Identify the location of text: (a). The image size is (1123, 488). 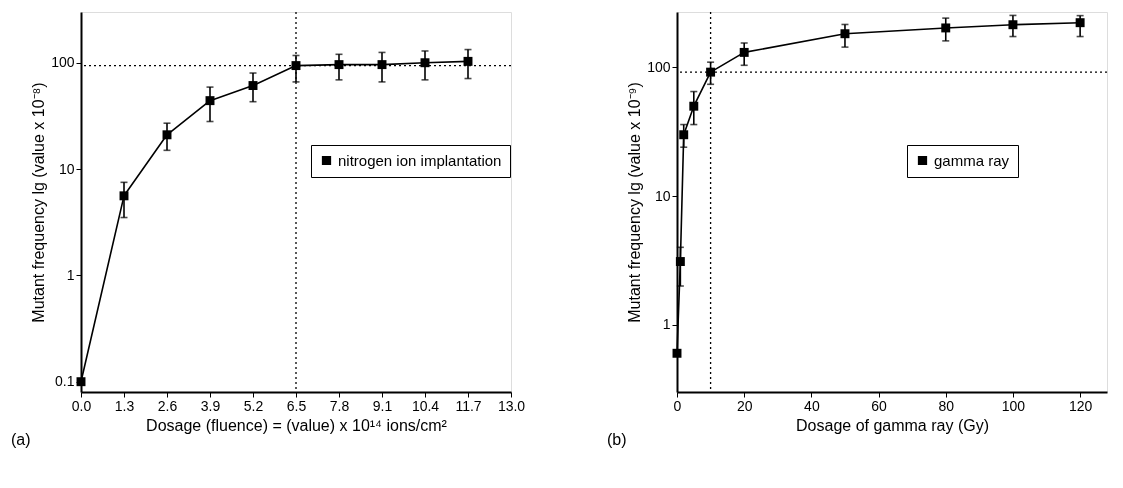
(21, 439).